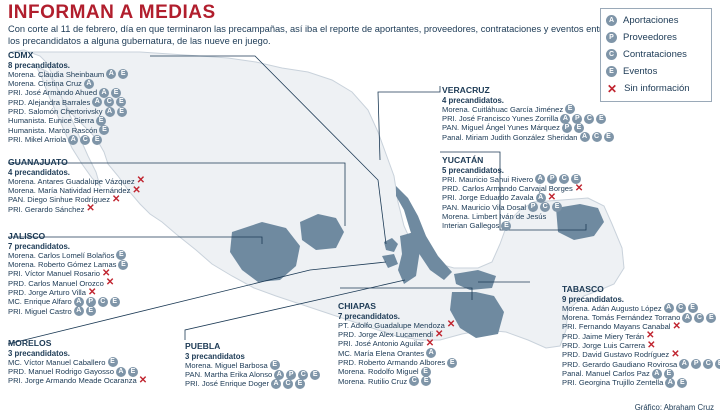  Describe the element at coordinates (68, 139) in the screenshot. I see `candidate-row: PRI. Mikel Arriola A C E` at that location.